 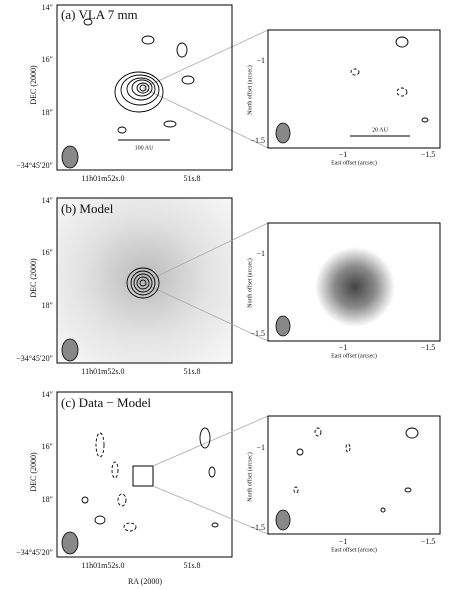 What do you see at coordinates (99, 14) in the screenshot?
I see `panel-label: (a) VLA 7 mm` at bounding box center [99, 14].